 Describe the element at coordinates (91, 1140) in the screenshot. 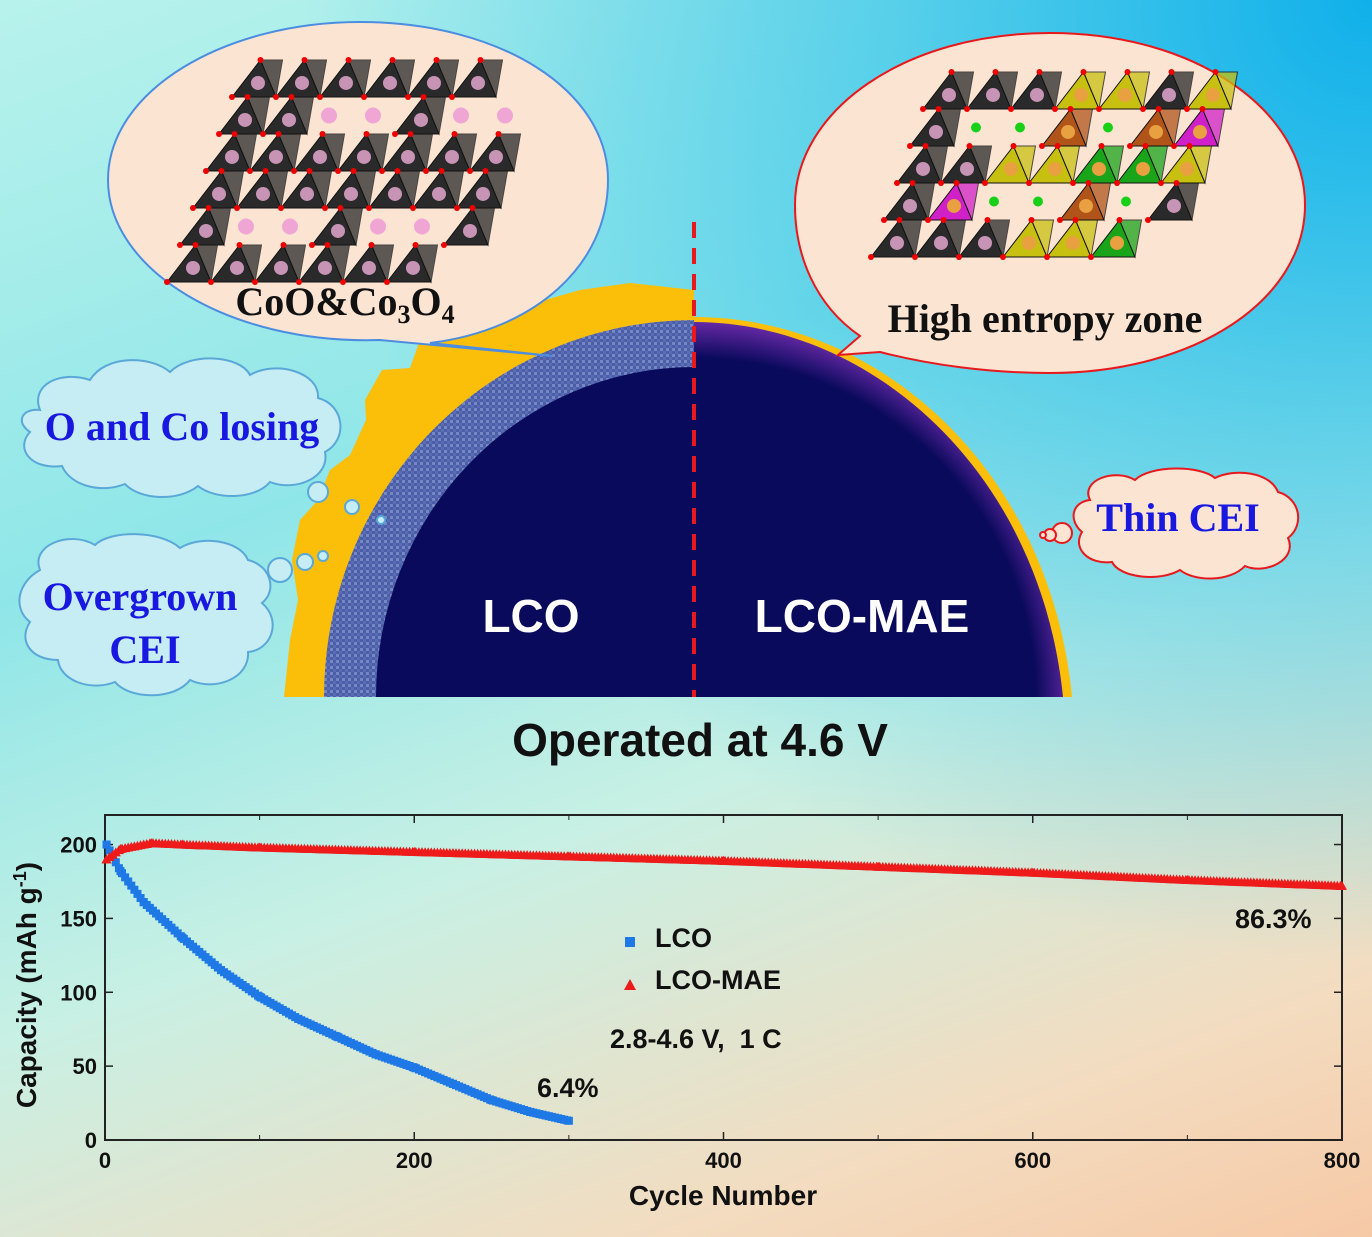

I see `y-tick-label: 0` at that location.